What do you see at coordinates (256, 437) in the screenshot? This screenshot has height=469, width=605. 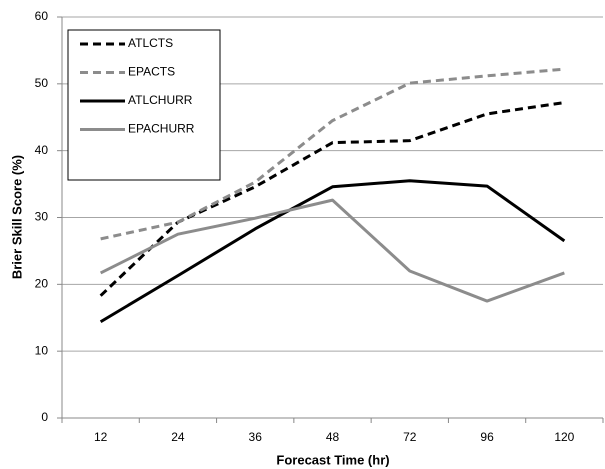 I see `x-tick-label: 36` at bounding box center [256, 437].